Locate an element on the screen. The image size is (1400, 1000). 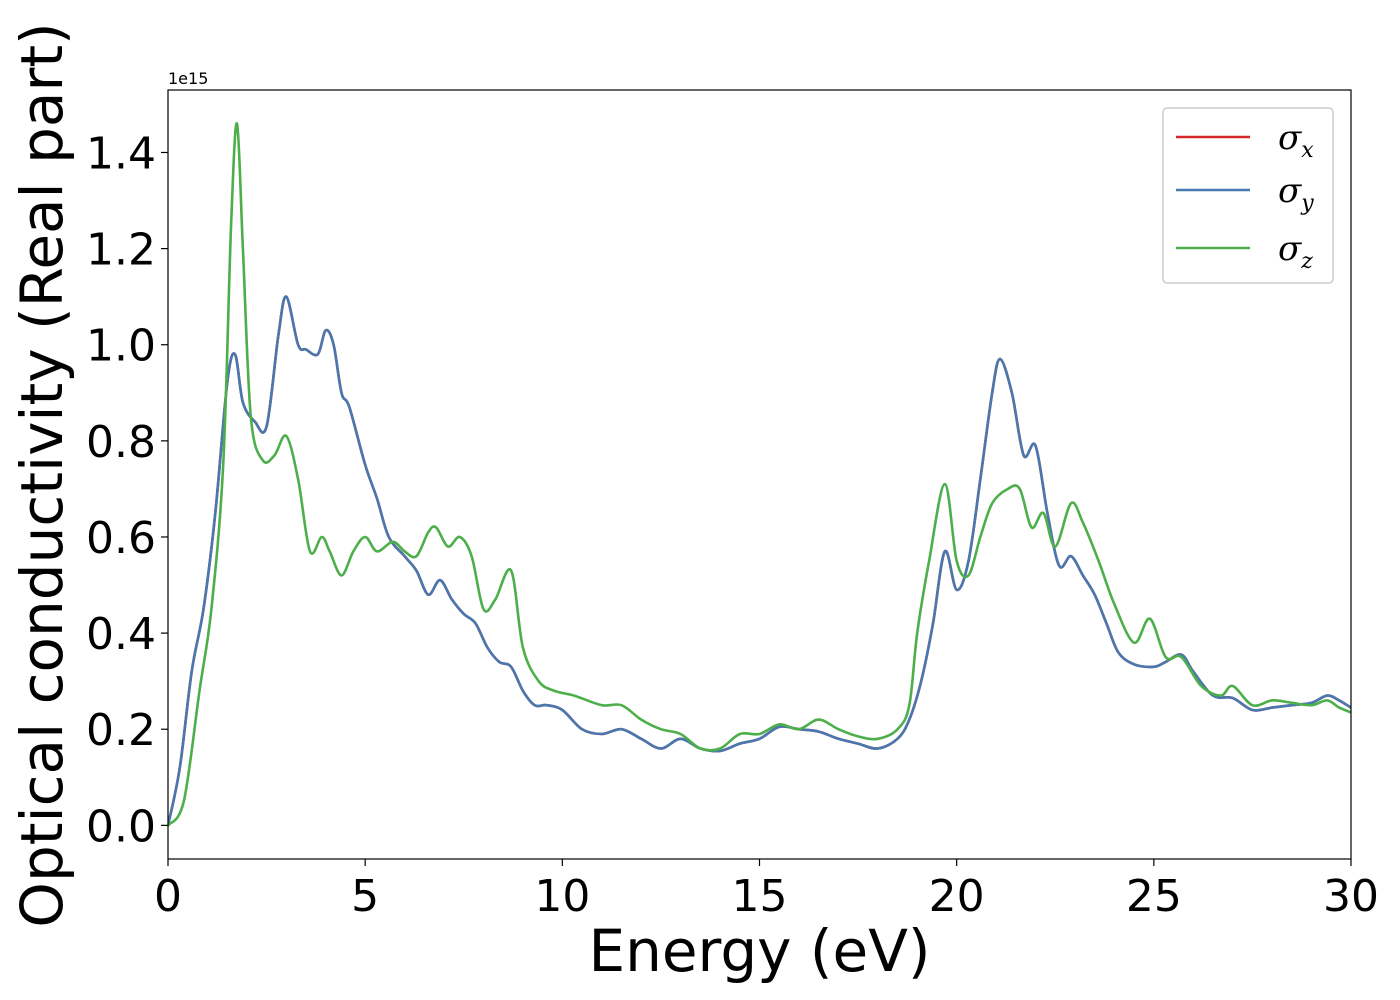
y-tick-label: 0.8 is located at coordinates (121, 442).